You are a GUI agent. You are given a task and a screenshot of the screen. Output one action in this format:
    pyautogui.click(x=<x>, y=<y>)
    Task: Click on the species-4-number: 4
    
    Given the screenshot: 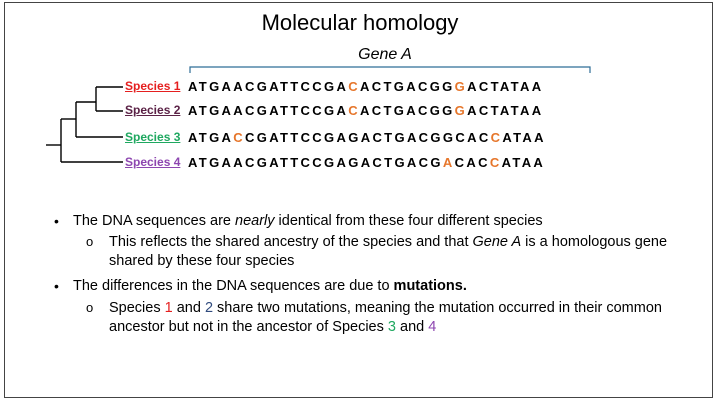 What is the action you would take?
    pyautogui.click(x=432, y=327)
    